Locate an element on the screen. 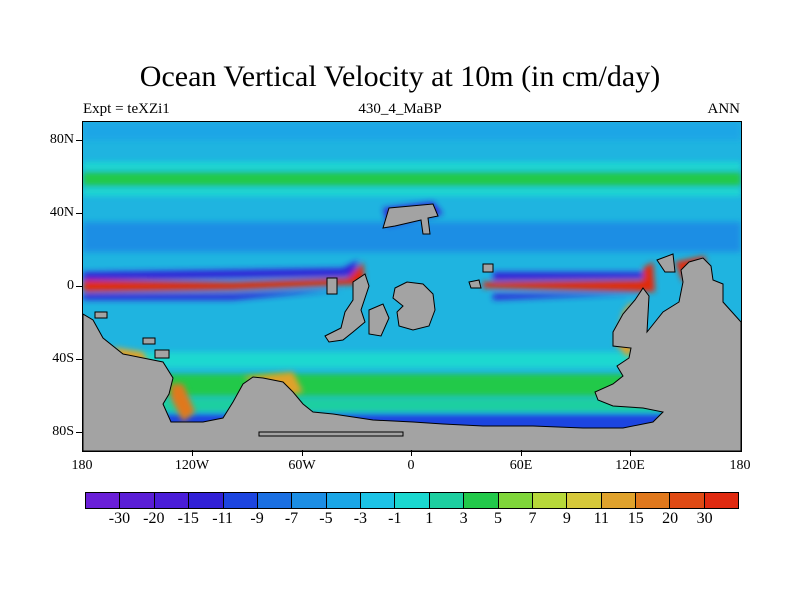 This screenshot has height=600, width=800. land-central-c is located at coordinates (379, 320).